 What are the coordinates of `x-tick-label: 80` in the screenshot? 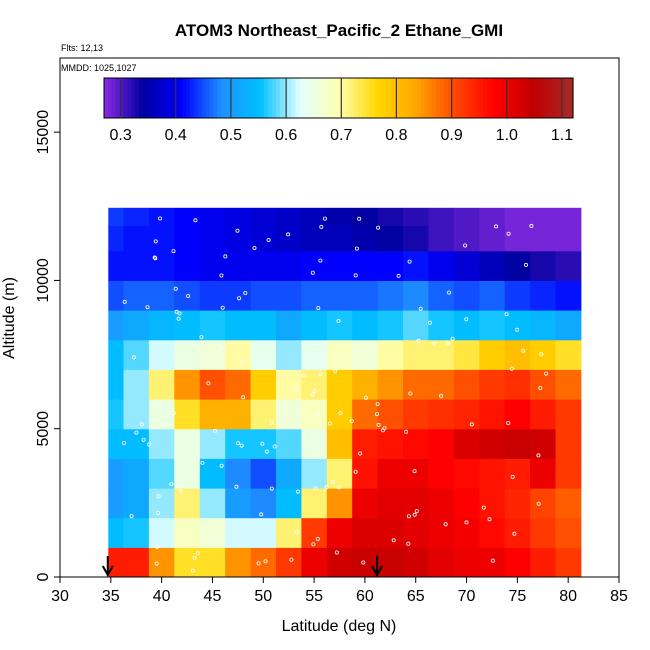 It's located at (568, 596).